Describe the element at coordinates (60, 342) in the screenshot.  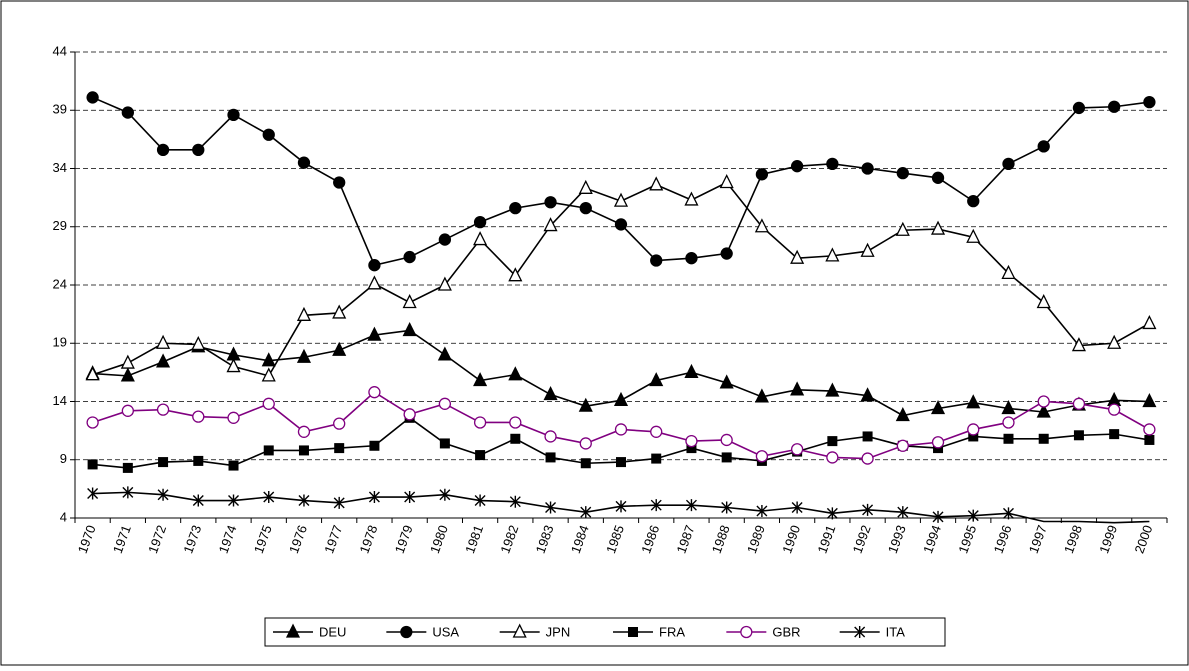
I see `y-tick-label: 19` at that location.